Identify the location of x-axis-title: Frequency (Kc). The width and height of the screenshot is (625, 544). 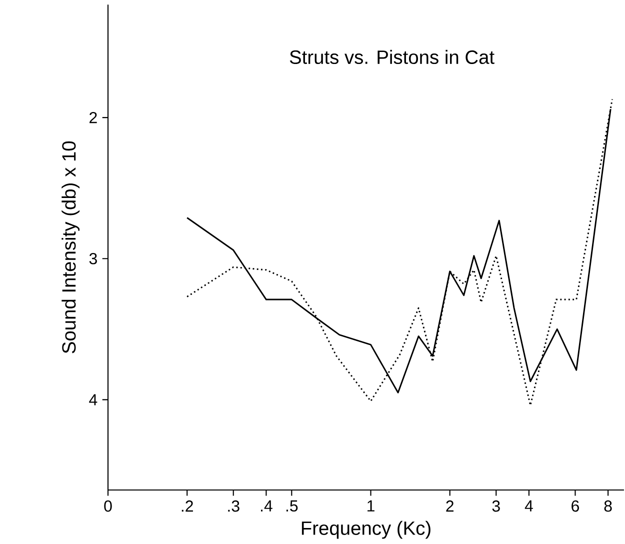
(366, 529).